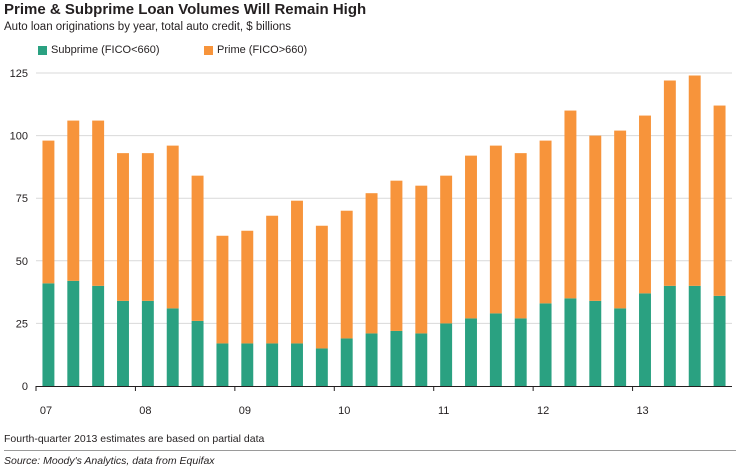  Describe the element at coordinates (543, 411) in the screenshot. I see `x-tick-label: 12` at that location.